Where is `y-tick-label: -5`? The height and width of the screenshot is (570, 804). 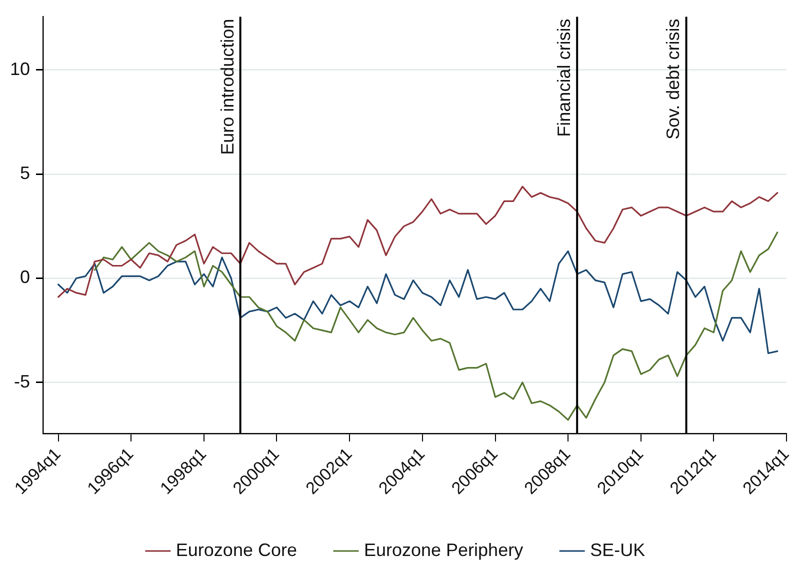
y-tick-label: -5 is located at coordinates (22, 381).